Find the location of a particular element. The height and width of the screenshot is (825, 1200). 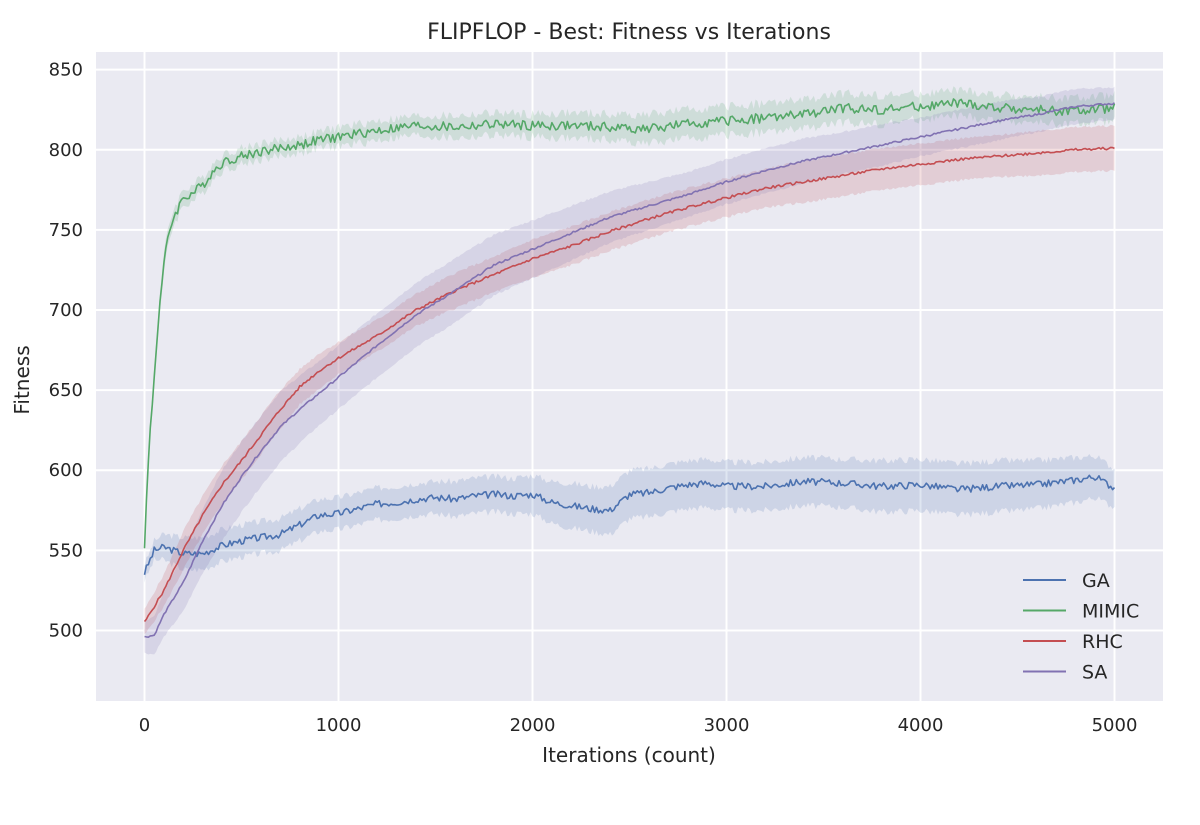

y-axis-label: Fitness is located at coordinates (22, 379).